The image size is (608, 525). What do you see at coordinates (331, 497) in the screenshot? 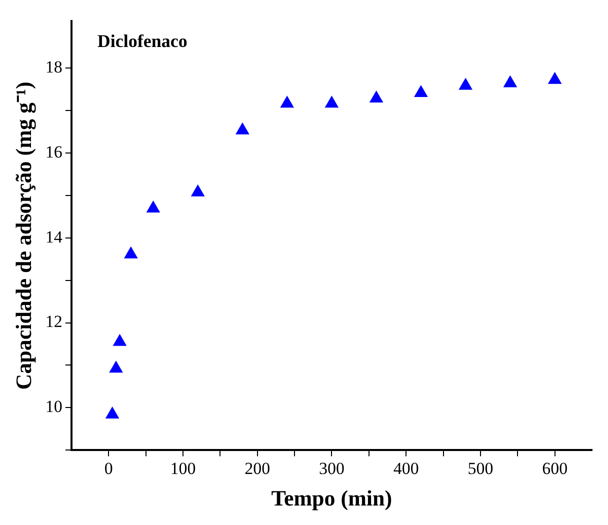
I see `x-axis-title: Tempo (min)` at bounding box center [331, 497].